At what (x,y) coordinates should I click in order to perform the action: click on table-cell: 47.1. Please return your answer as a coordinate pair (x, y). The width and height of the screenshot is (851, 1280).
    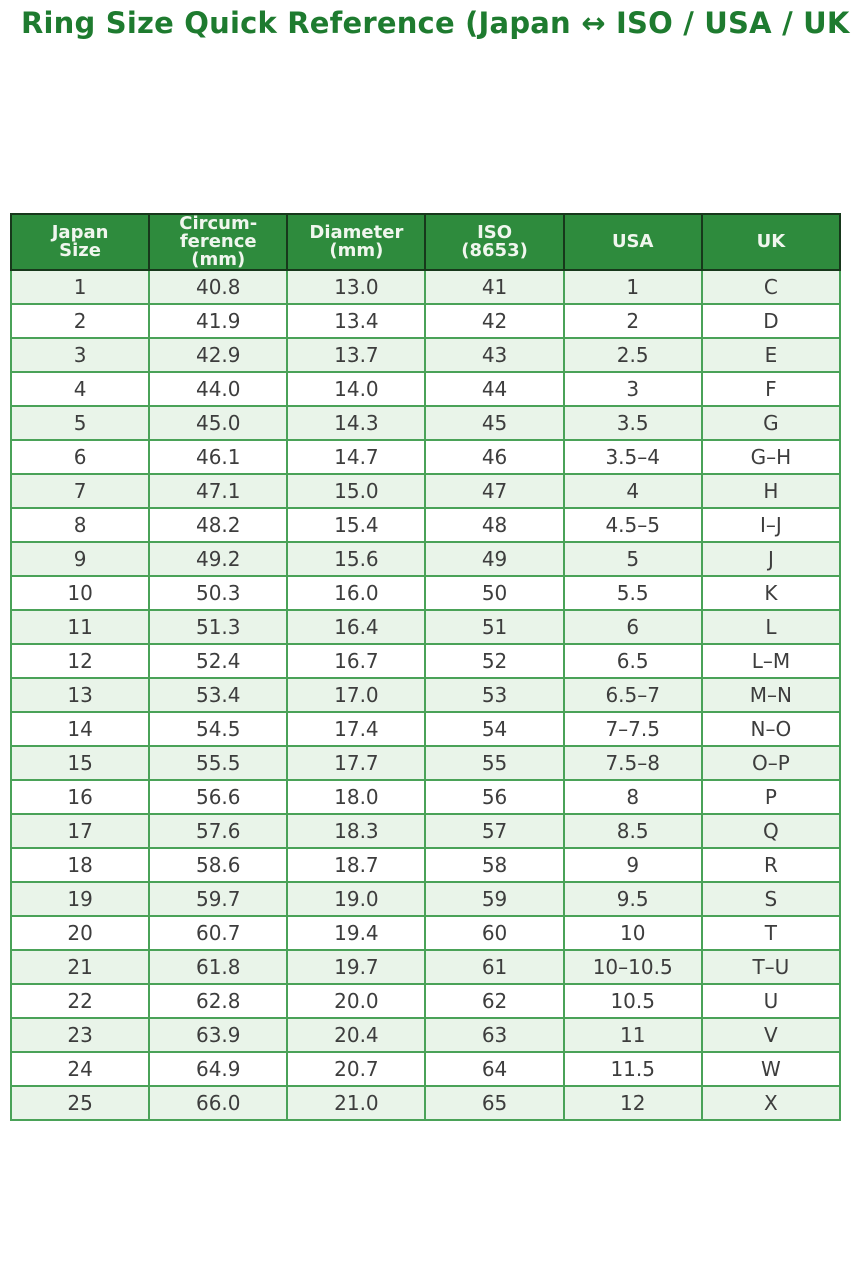
    Looking at the image, I should click on (218, 491).